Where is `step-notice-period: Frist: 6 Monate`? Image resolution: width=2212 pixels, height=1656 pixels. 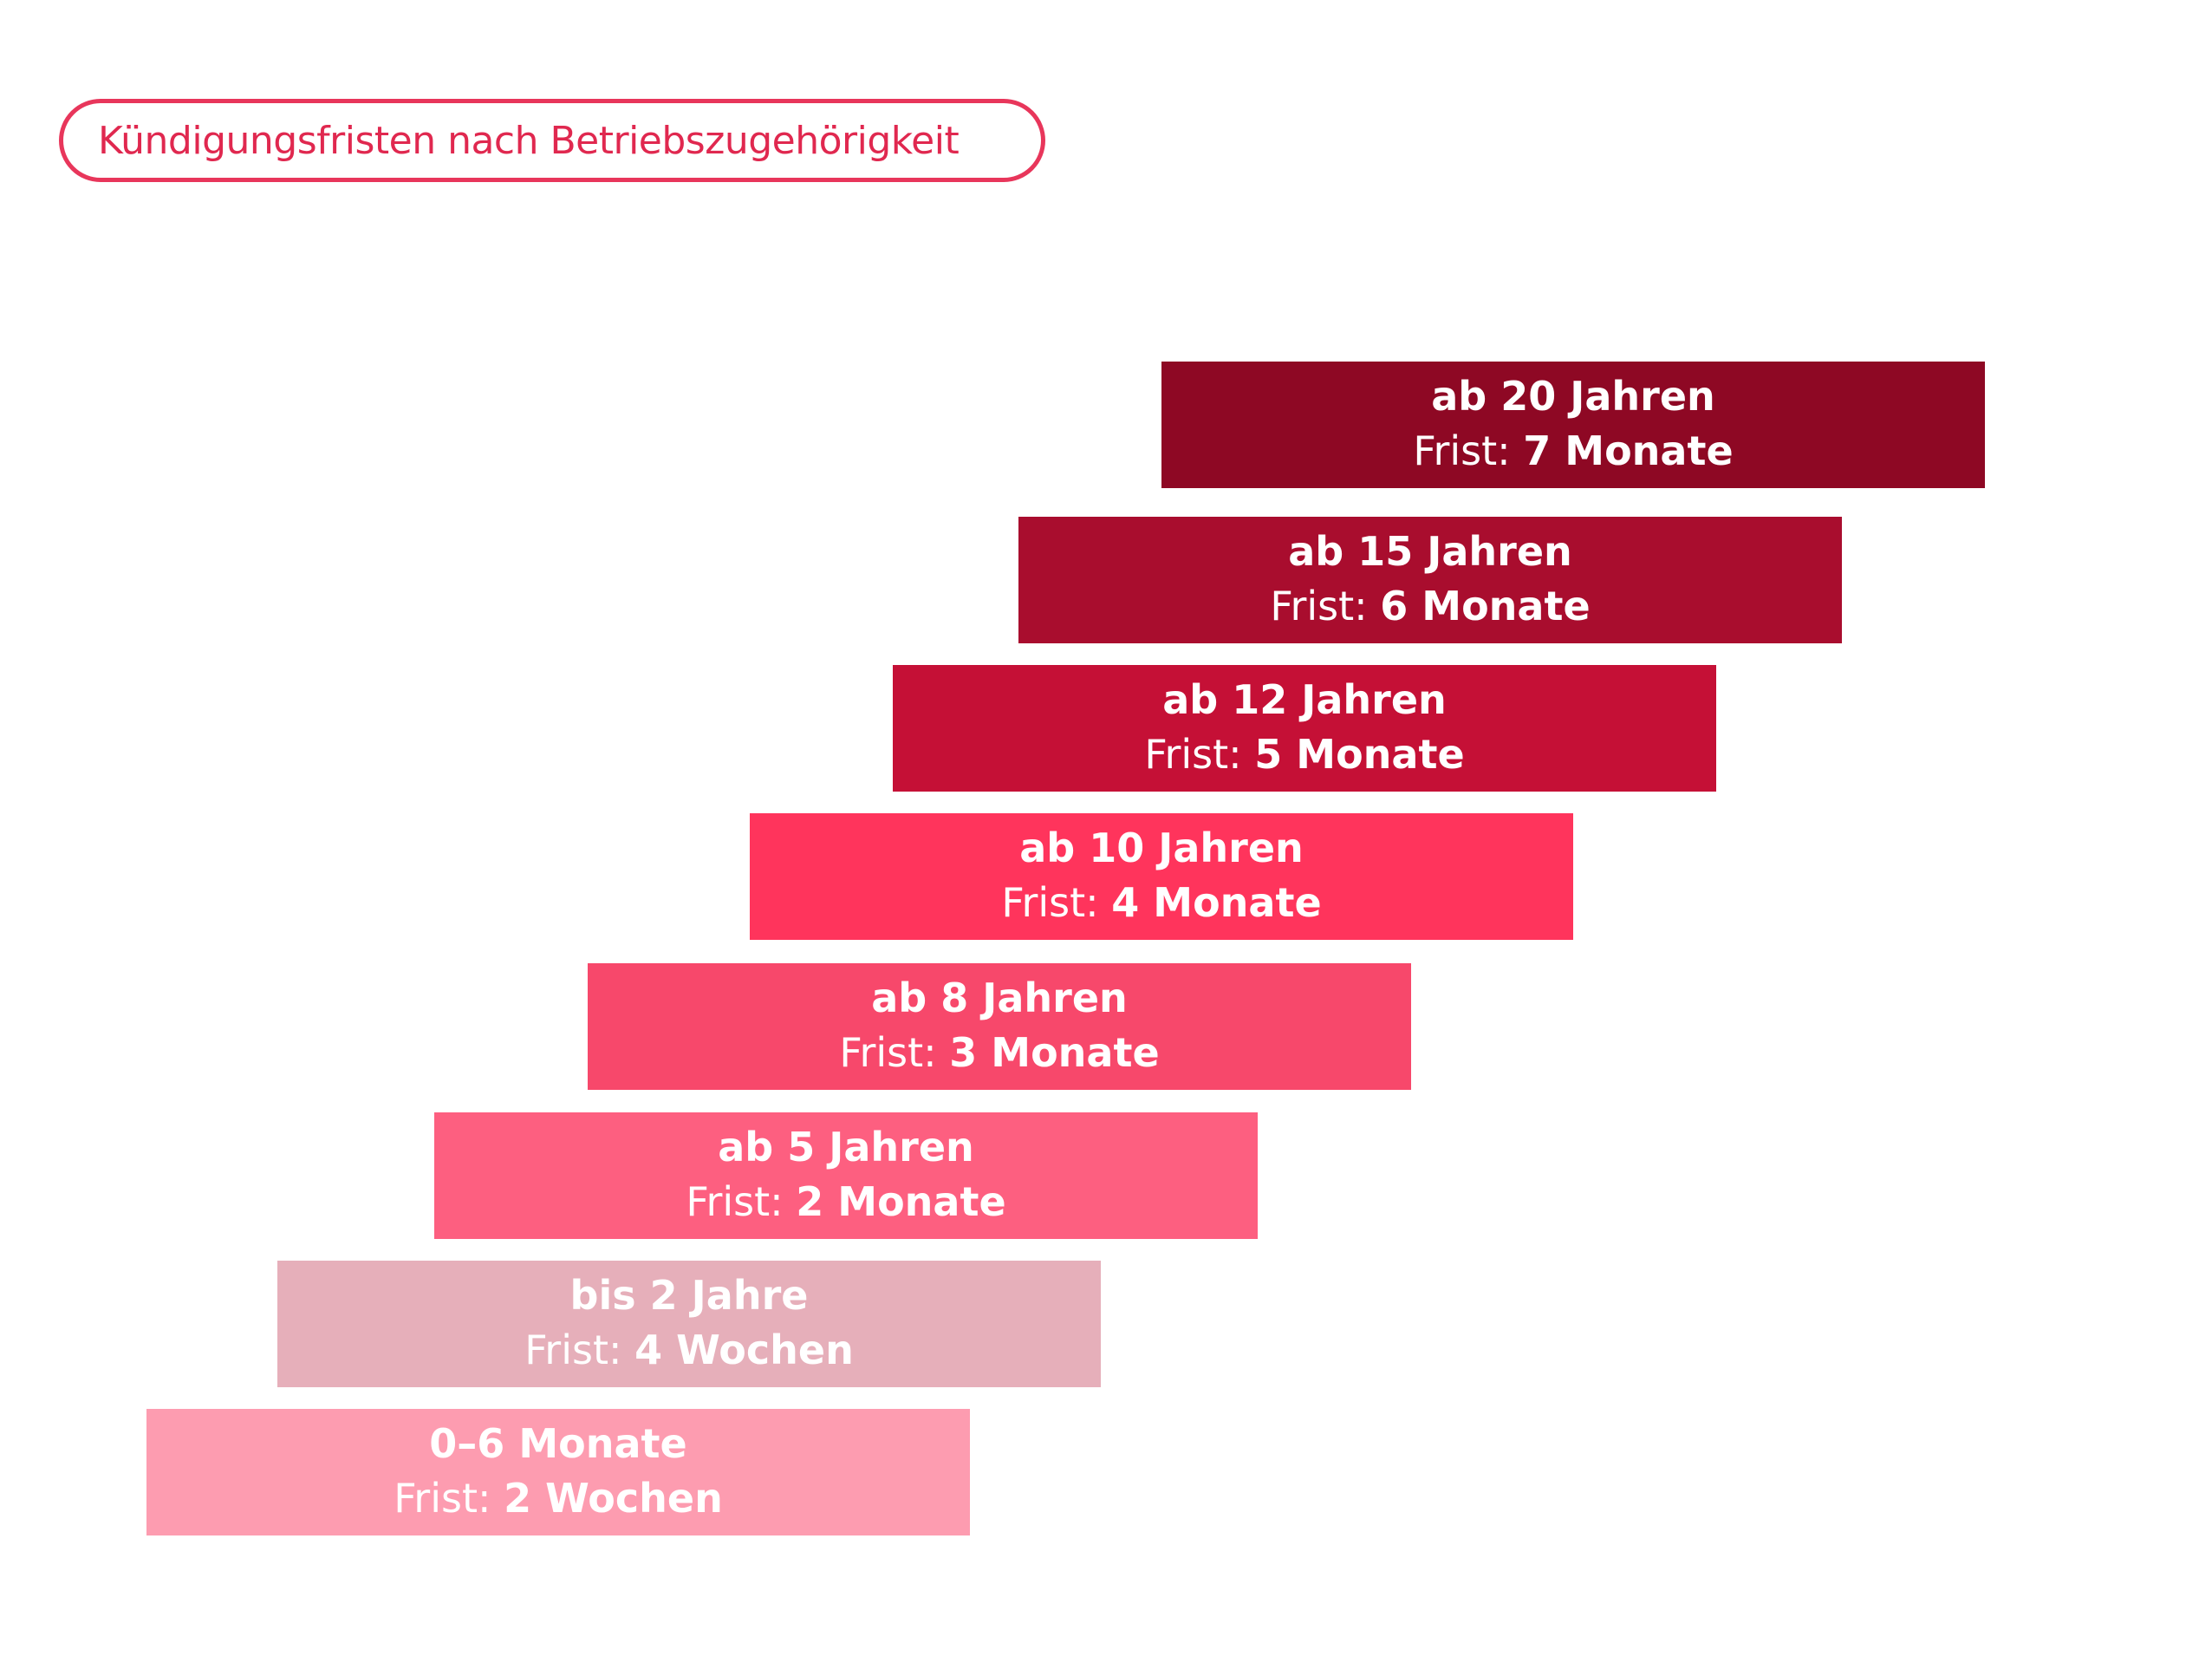
step-notice-period: Frist: 6 Monate is located at coordinates (1430, 606).